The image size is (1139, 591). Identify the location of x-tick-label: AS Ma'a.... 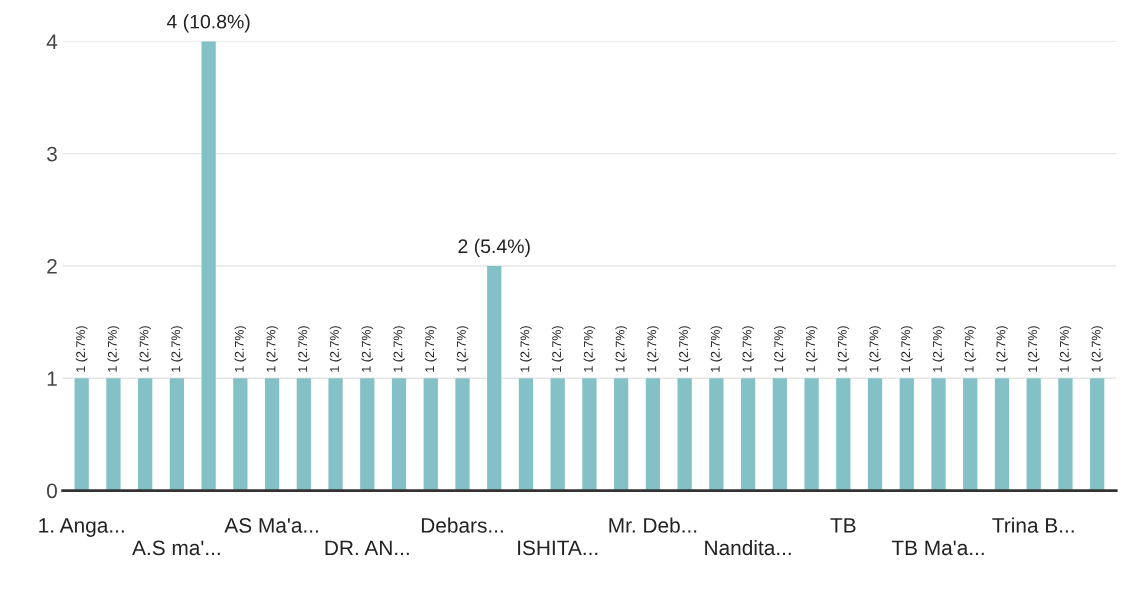
(271, 525).